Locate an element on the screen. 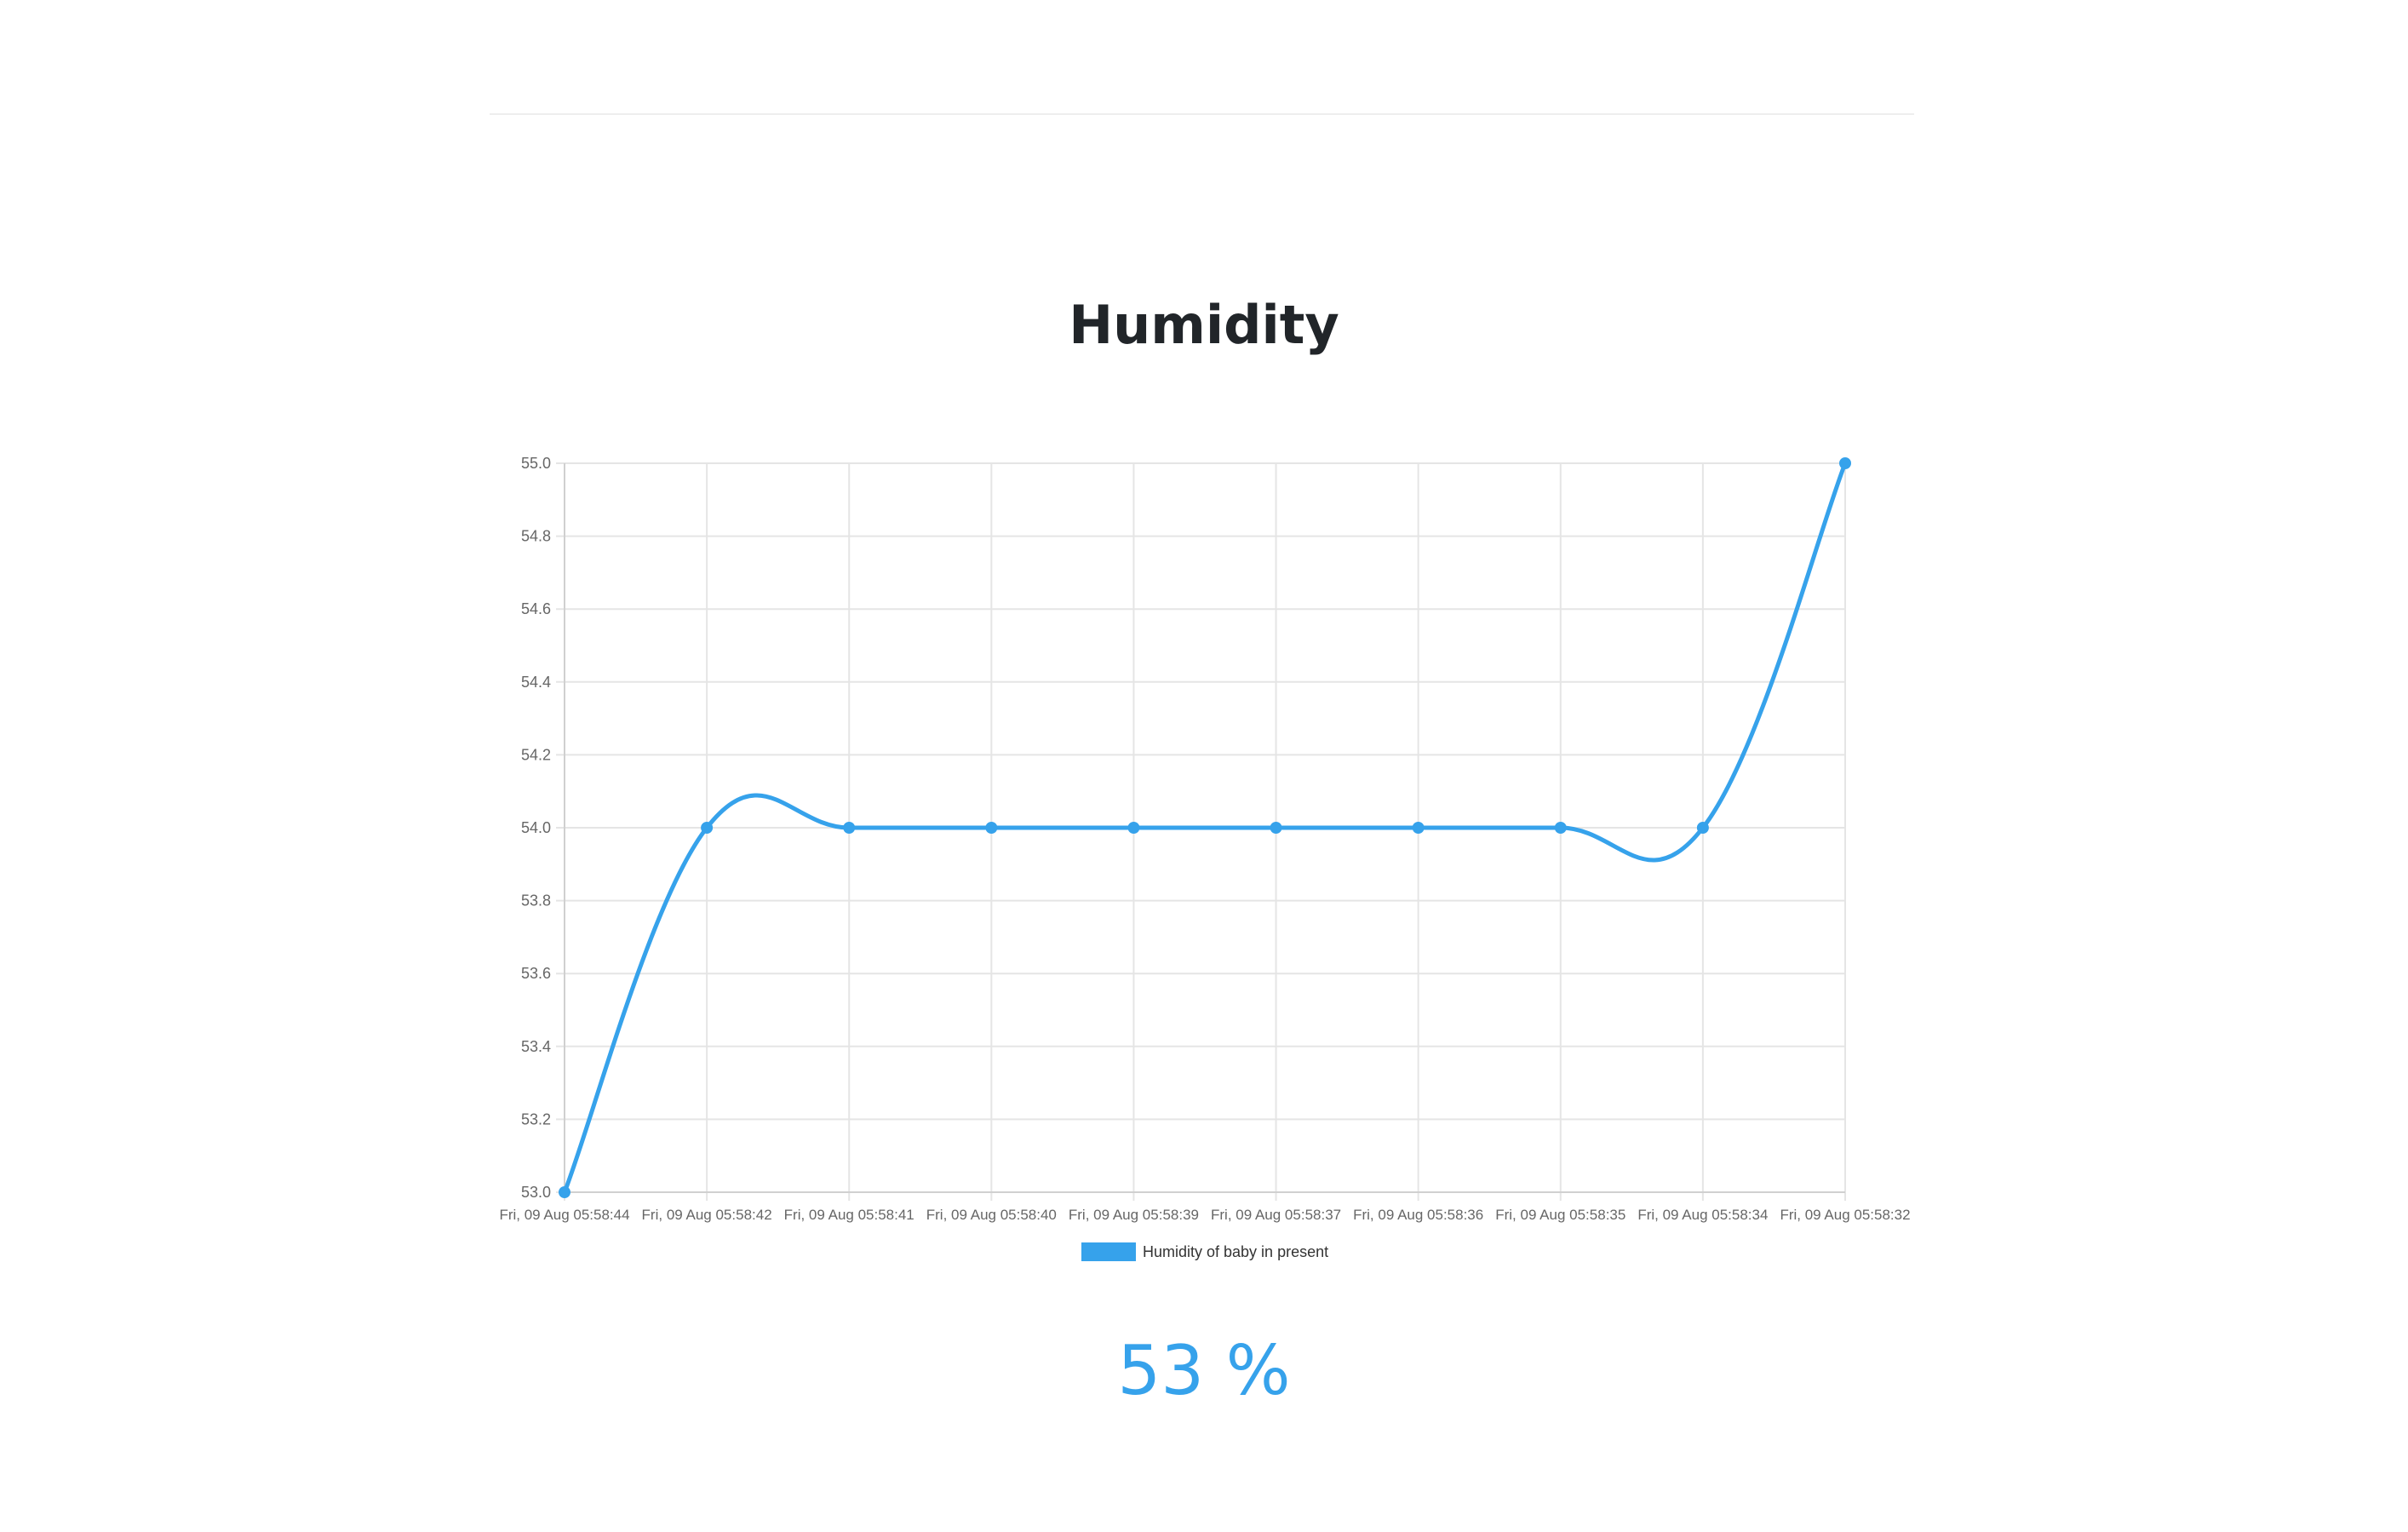 This screenshot has width=2408, height=1532. page-title: Humidity is located at coordinates (1204, 324).